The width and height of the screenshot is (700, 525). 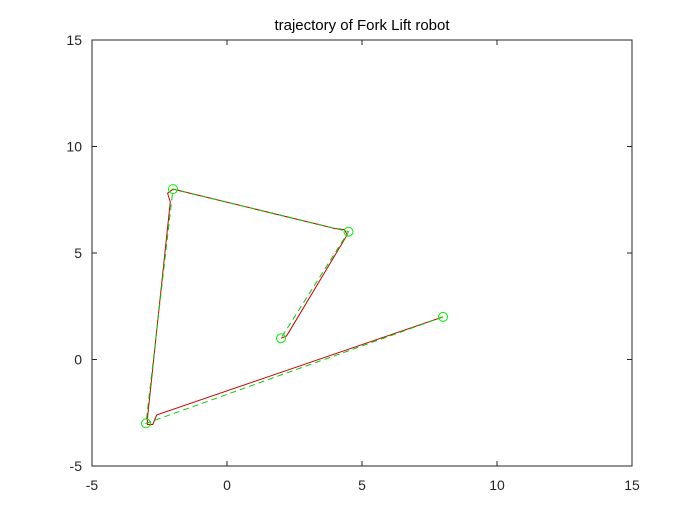 I want to click on x-tick-label: 0, so click(x=227, y=485).